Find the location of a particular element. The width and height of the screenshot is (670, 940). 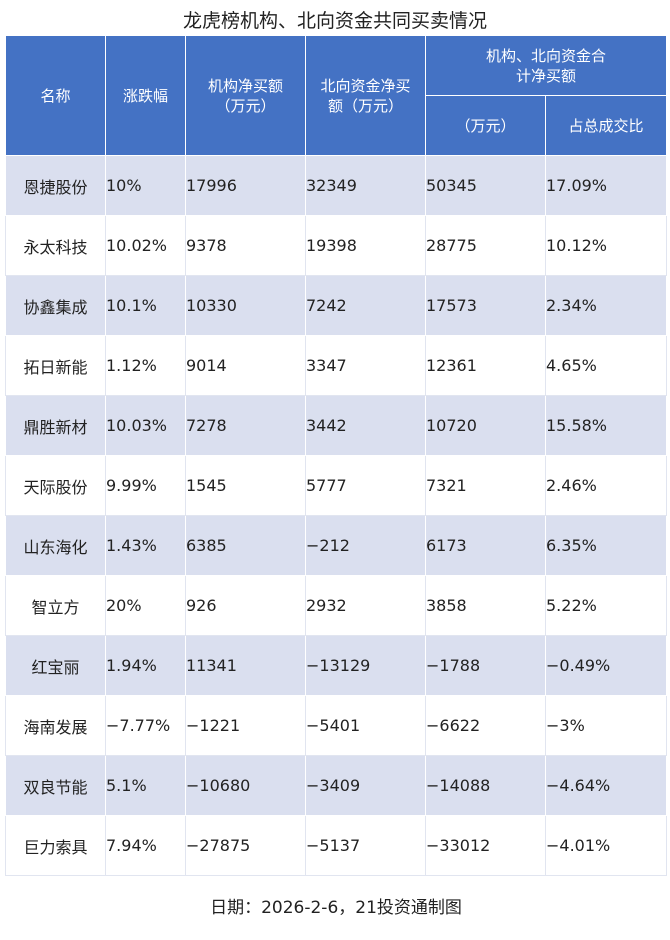

stock-name-cell: 天际股份 is located at coordinates (55, 485).